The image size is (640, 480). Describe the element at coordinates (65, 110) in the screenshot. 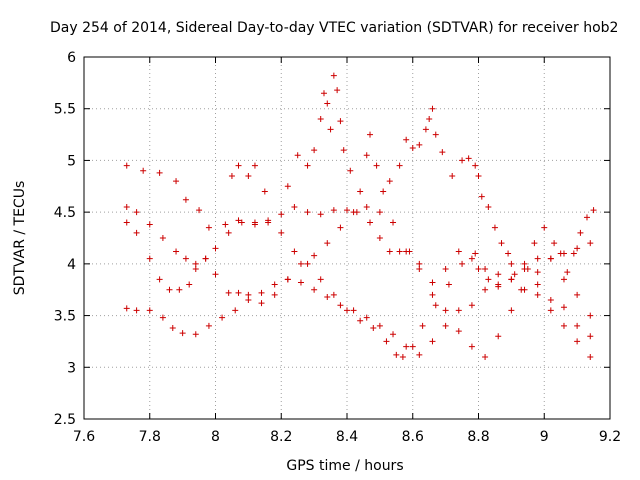

I see `y-tick-label: 5.5` at that location.